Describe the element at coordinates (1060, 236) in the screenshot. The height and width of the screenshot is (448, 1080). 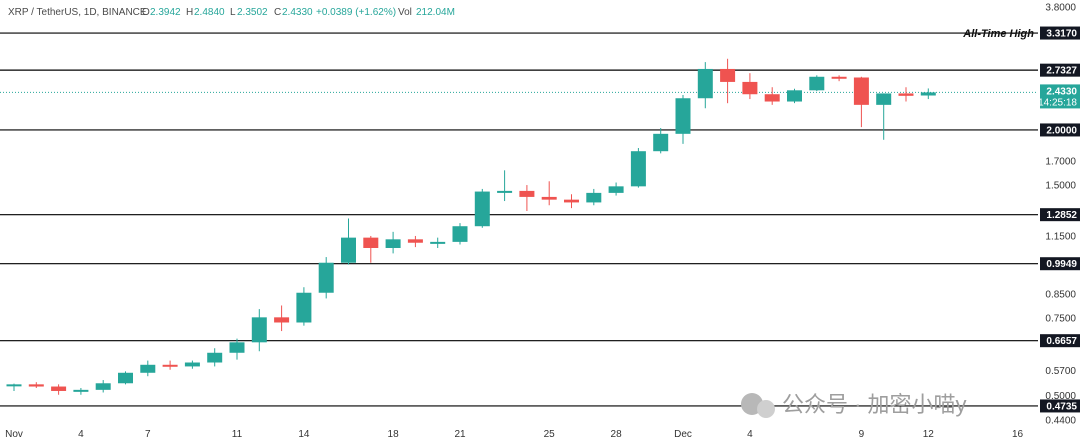
I see `y-tick-label: 1.1500` at that location.